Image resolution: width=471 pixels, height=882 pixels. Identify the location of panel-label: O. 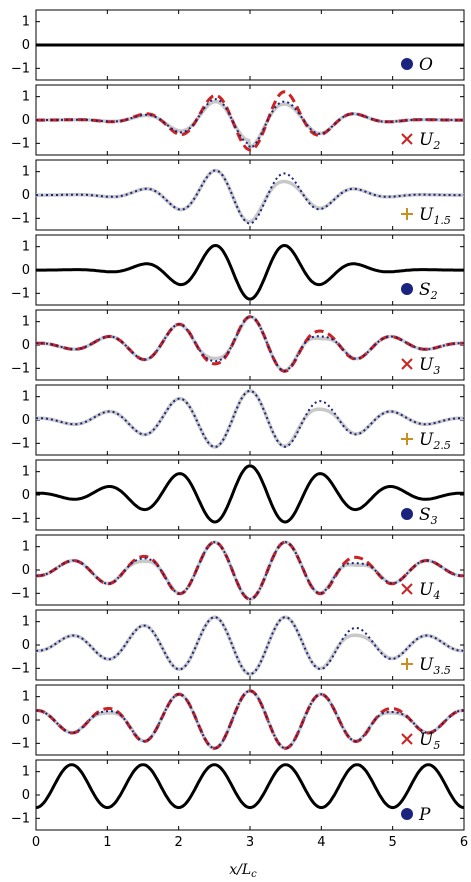
(426, 65).